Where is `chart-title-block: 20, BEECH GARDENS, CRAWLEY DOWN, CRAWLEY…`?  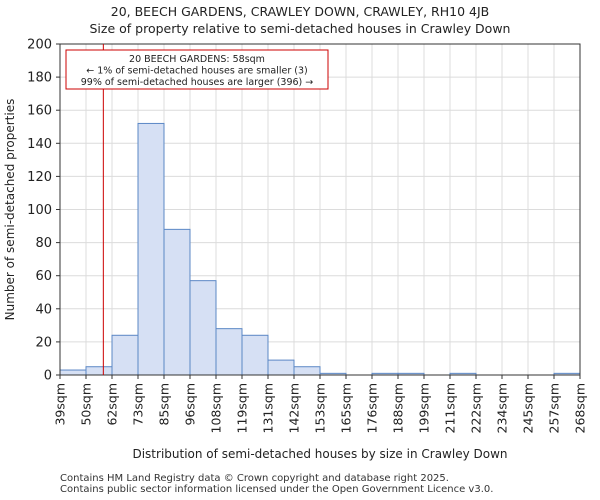
chart-title-block: 20, BEECH GARDENS, CRAWLEY DOWN, CRAWLEY… is located at coordinates (300, 20).